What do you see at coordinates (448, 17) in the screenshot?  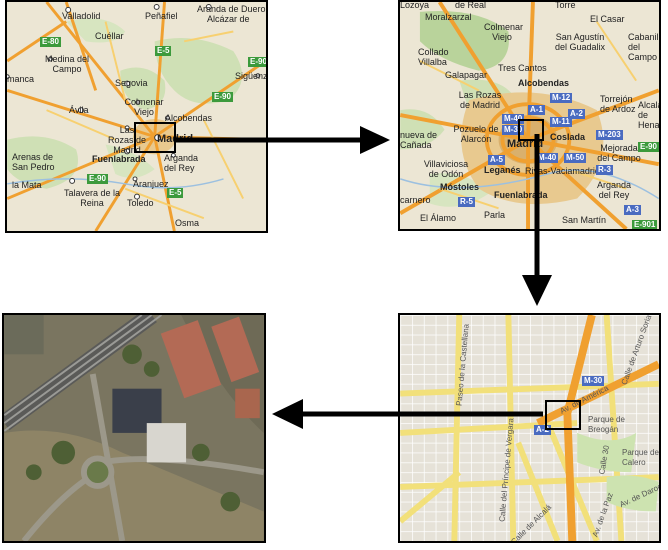 I see `place-label: Moralzarzal` at bounding box center [448, 17].